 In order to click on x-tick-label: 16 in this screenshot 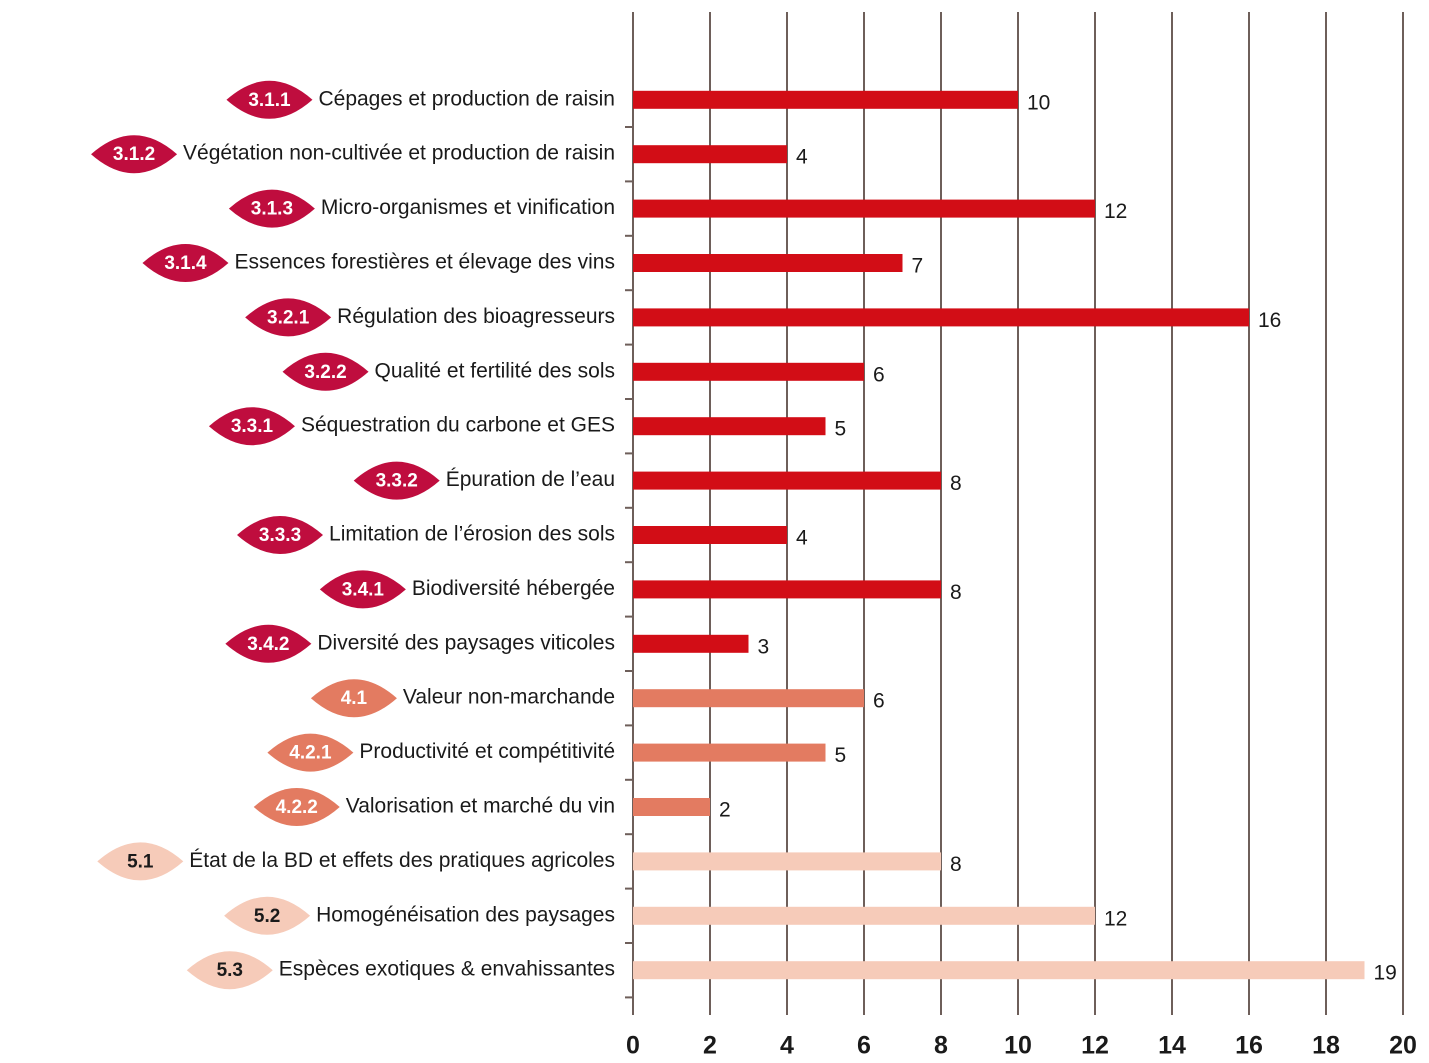, I will do `click(1249, 1046)`.